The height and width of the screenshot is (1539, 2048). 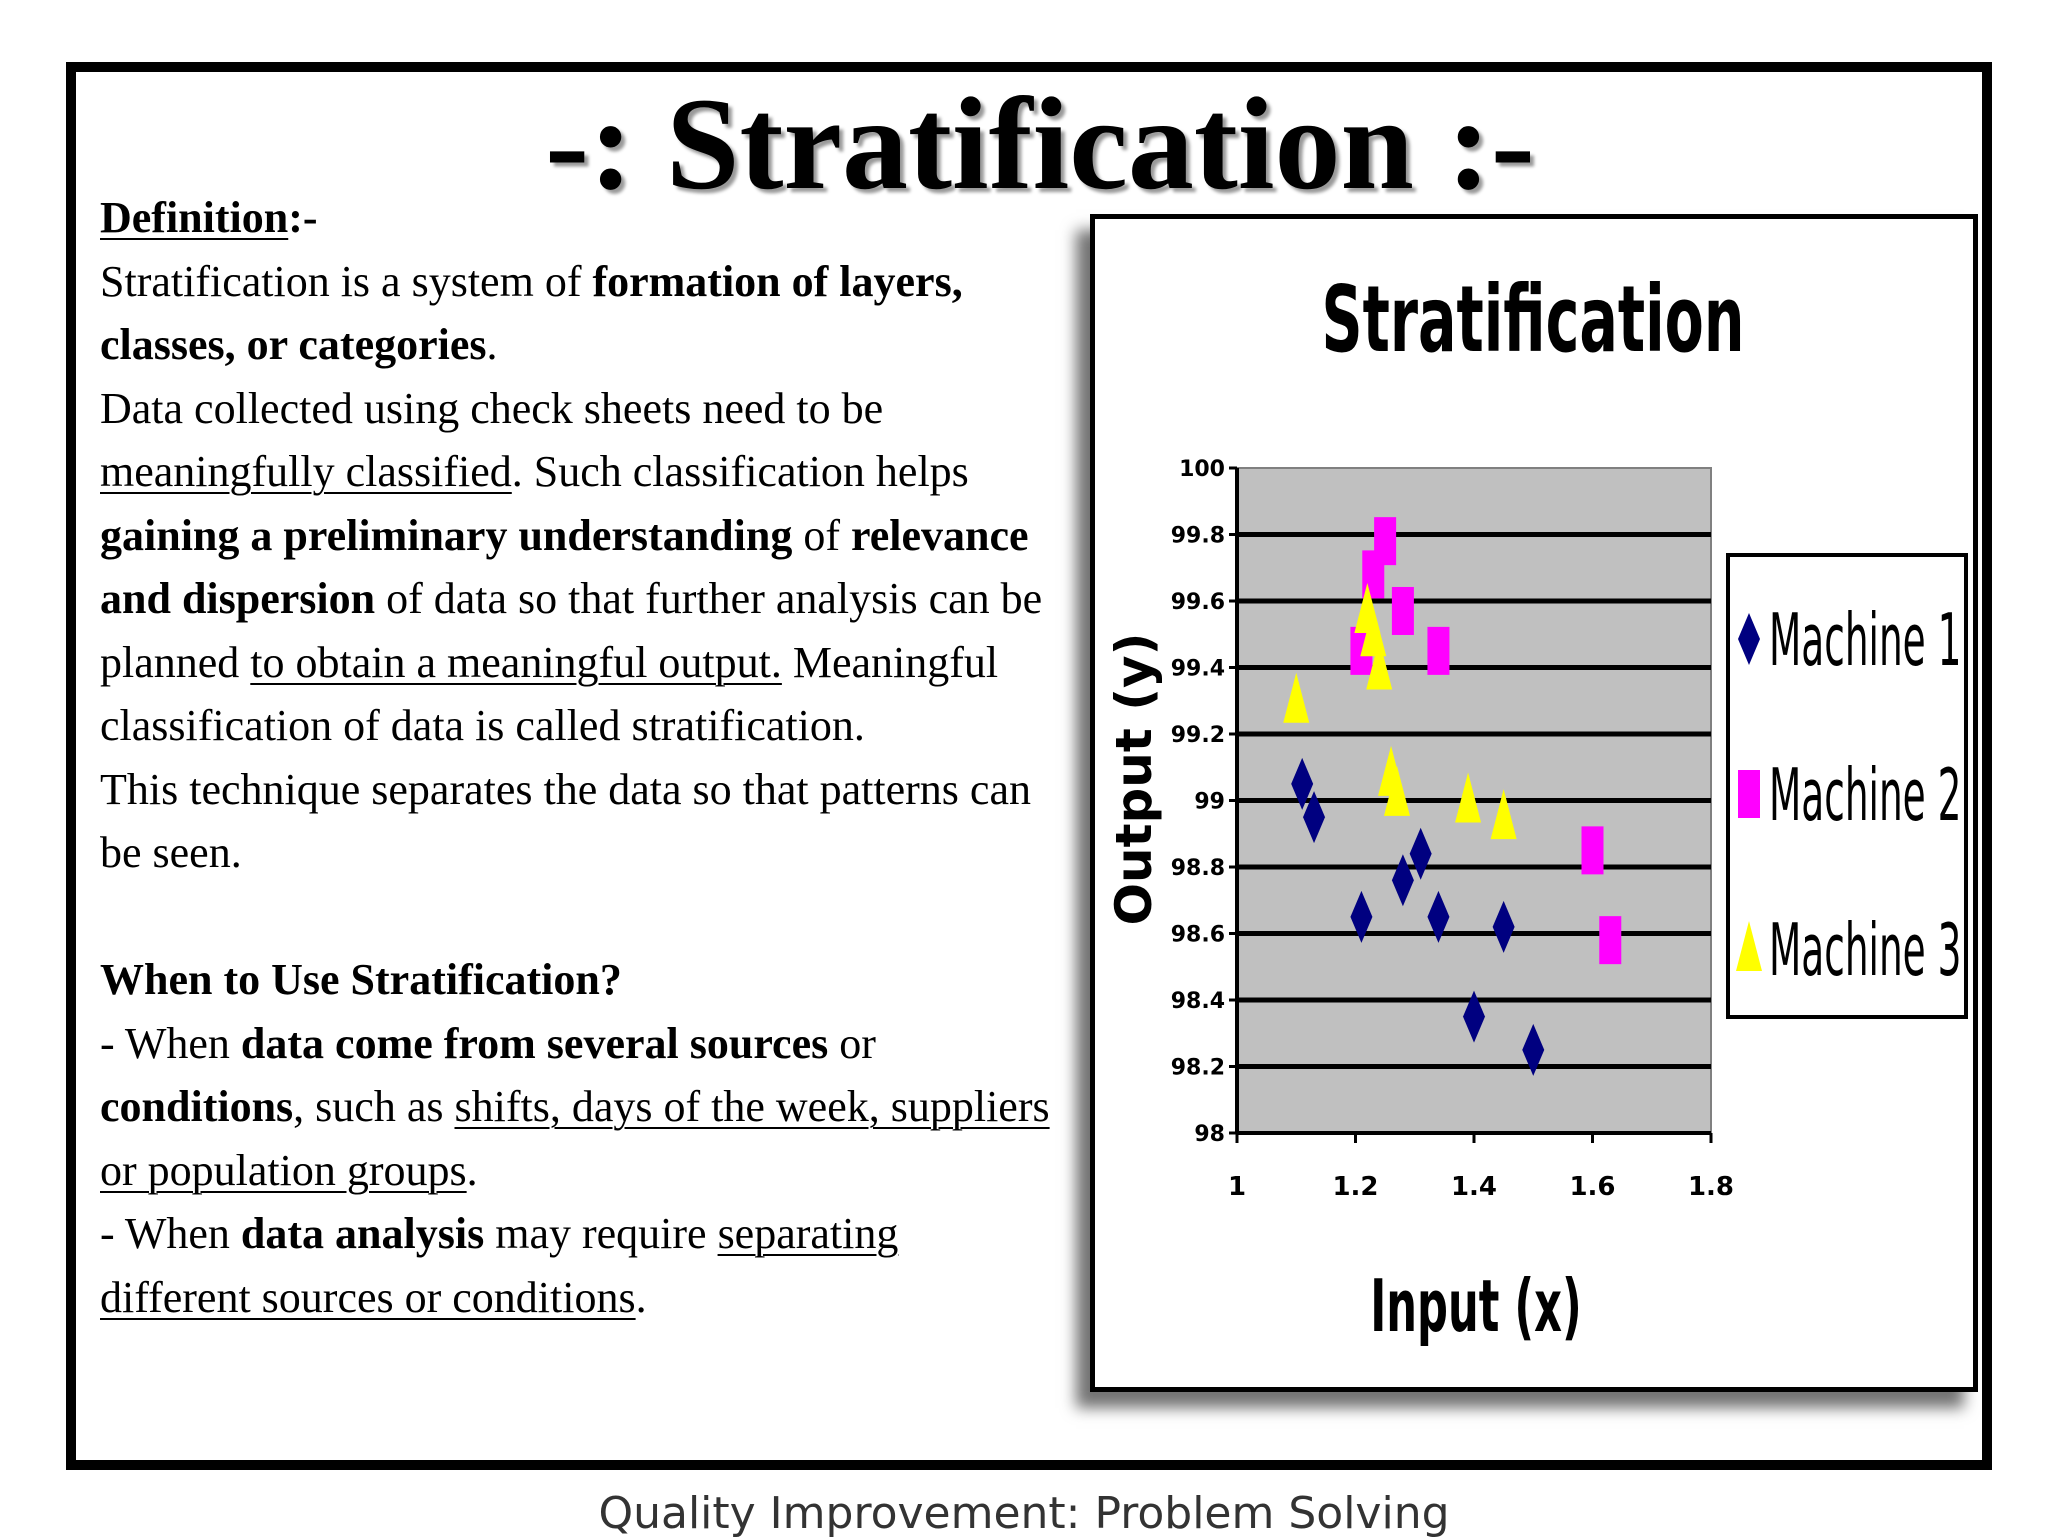 I want to click on y-axis-label: Output (y), so click(x=1134, y=779).